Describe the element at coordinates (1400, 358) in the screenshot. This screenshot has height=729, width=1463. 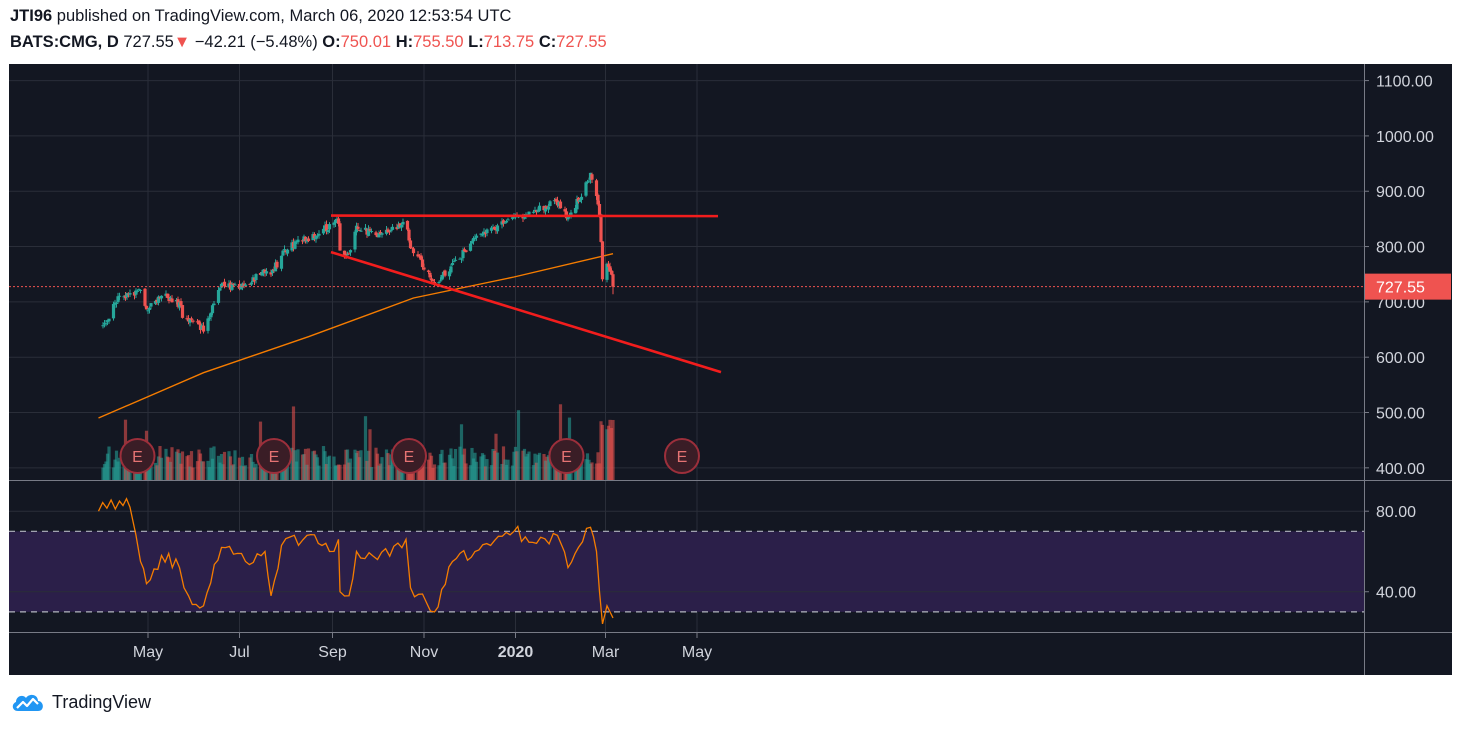
I see `price-axis-label: 600.00` at that location.